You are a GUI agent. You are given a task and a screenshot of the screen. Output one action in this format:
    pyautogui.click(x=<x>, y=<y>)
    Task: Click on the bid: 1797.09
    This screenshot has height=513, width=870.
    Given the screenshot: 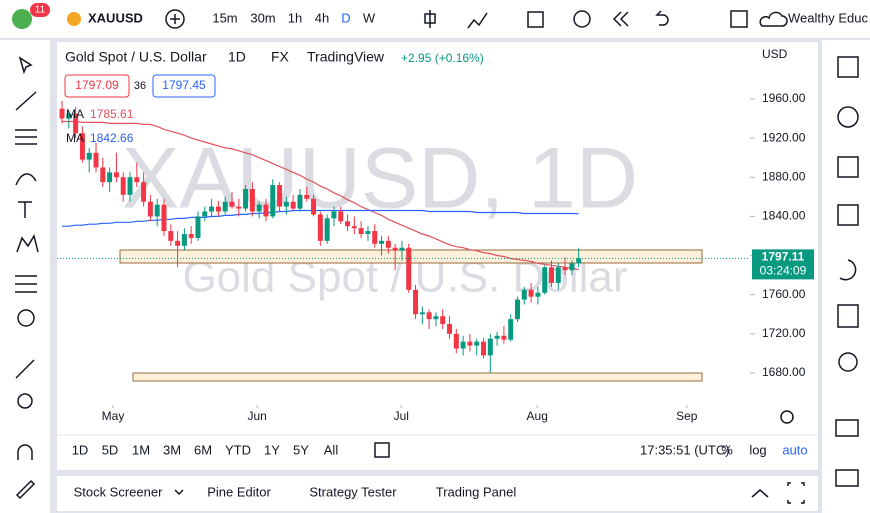 What is the action you would take?
    pyautogui.click(x=97, y=85)
    